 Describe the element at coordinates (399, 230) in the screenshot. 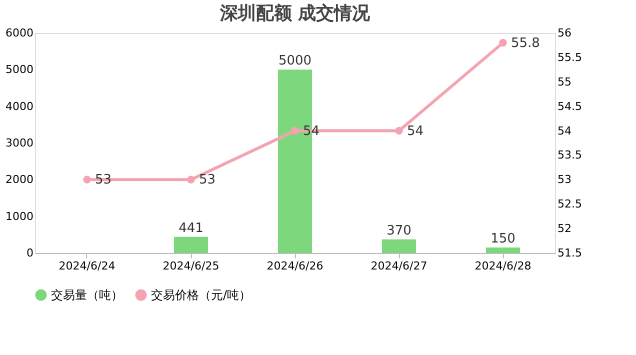

I see `data-label: 370` at that location.